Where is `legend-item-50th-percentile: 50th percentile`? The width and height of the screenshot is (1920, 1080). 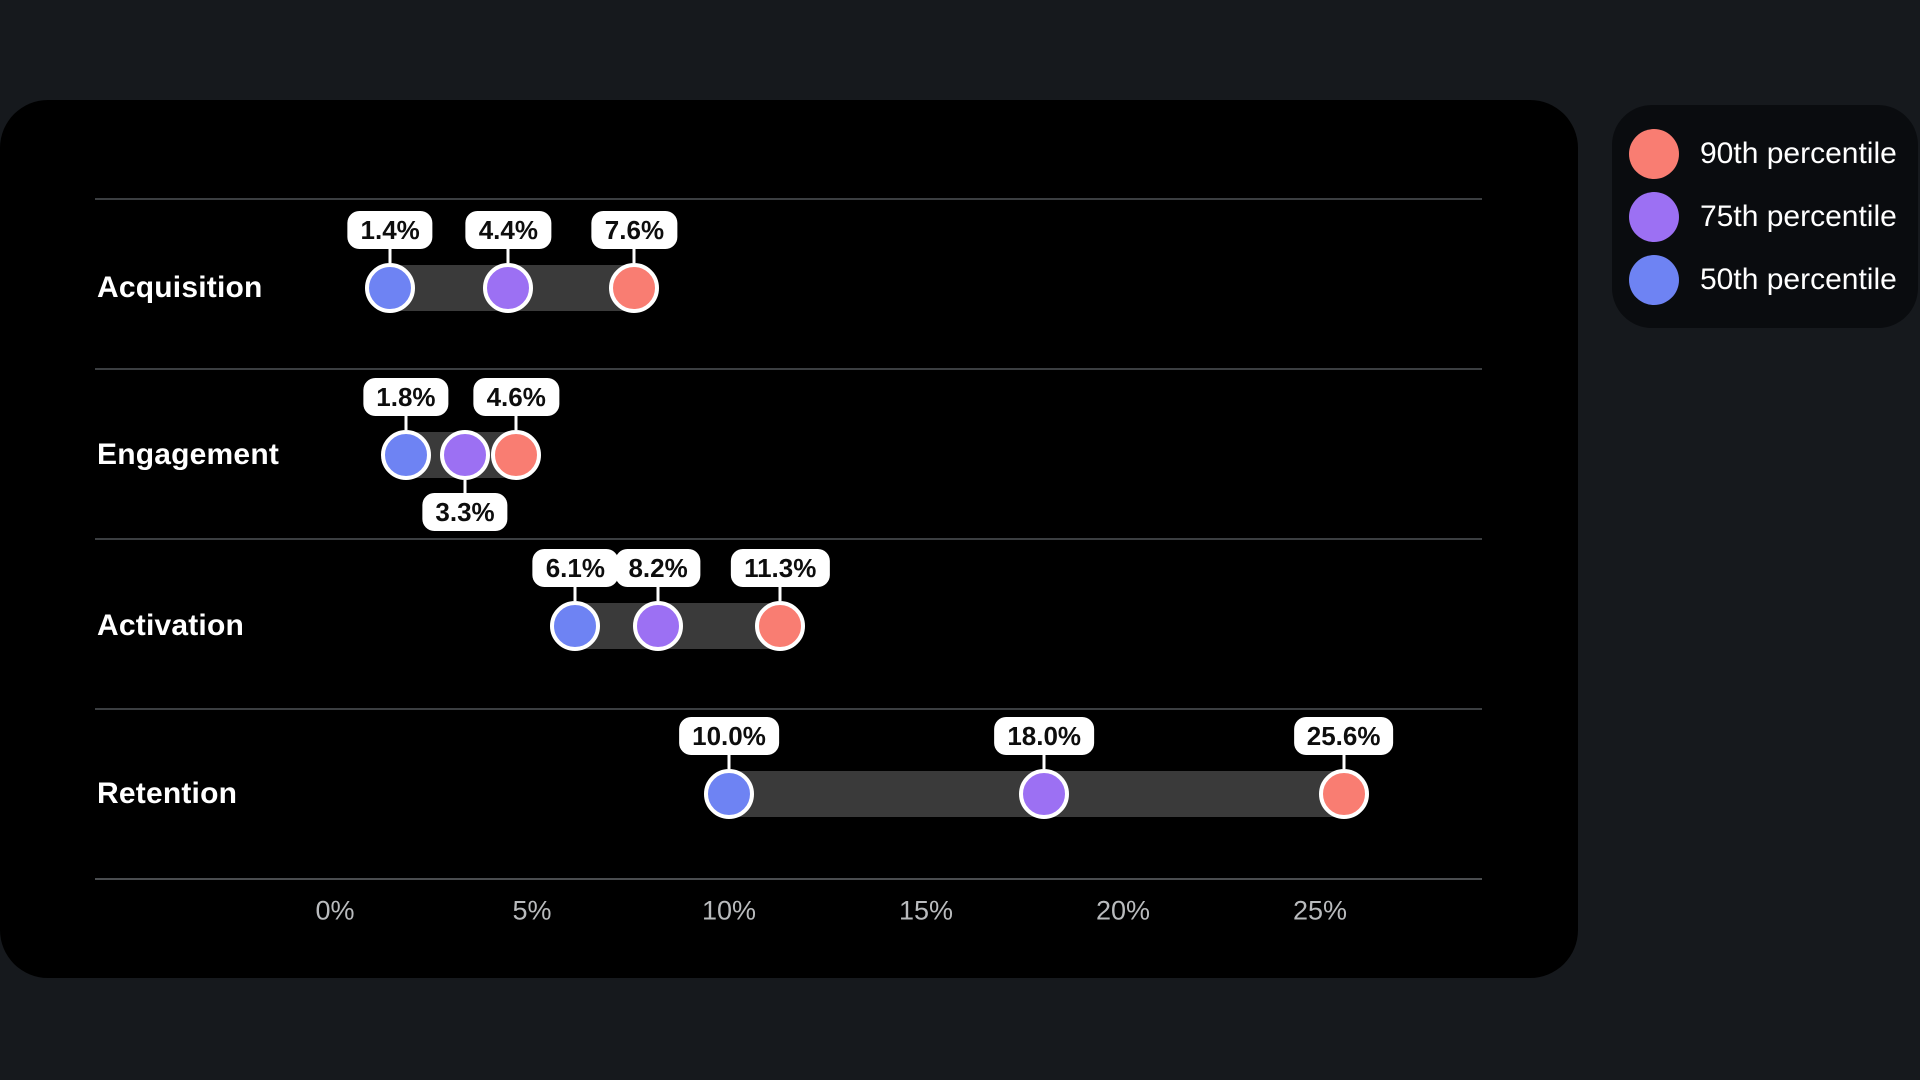
legend-item-50th-percentile: 50th percentile is located at coordinates (1773, 279).